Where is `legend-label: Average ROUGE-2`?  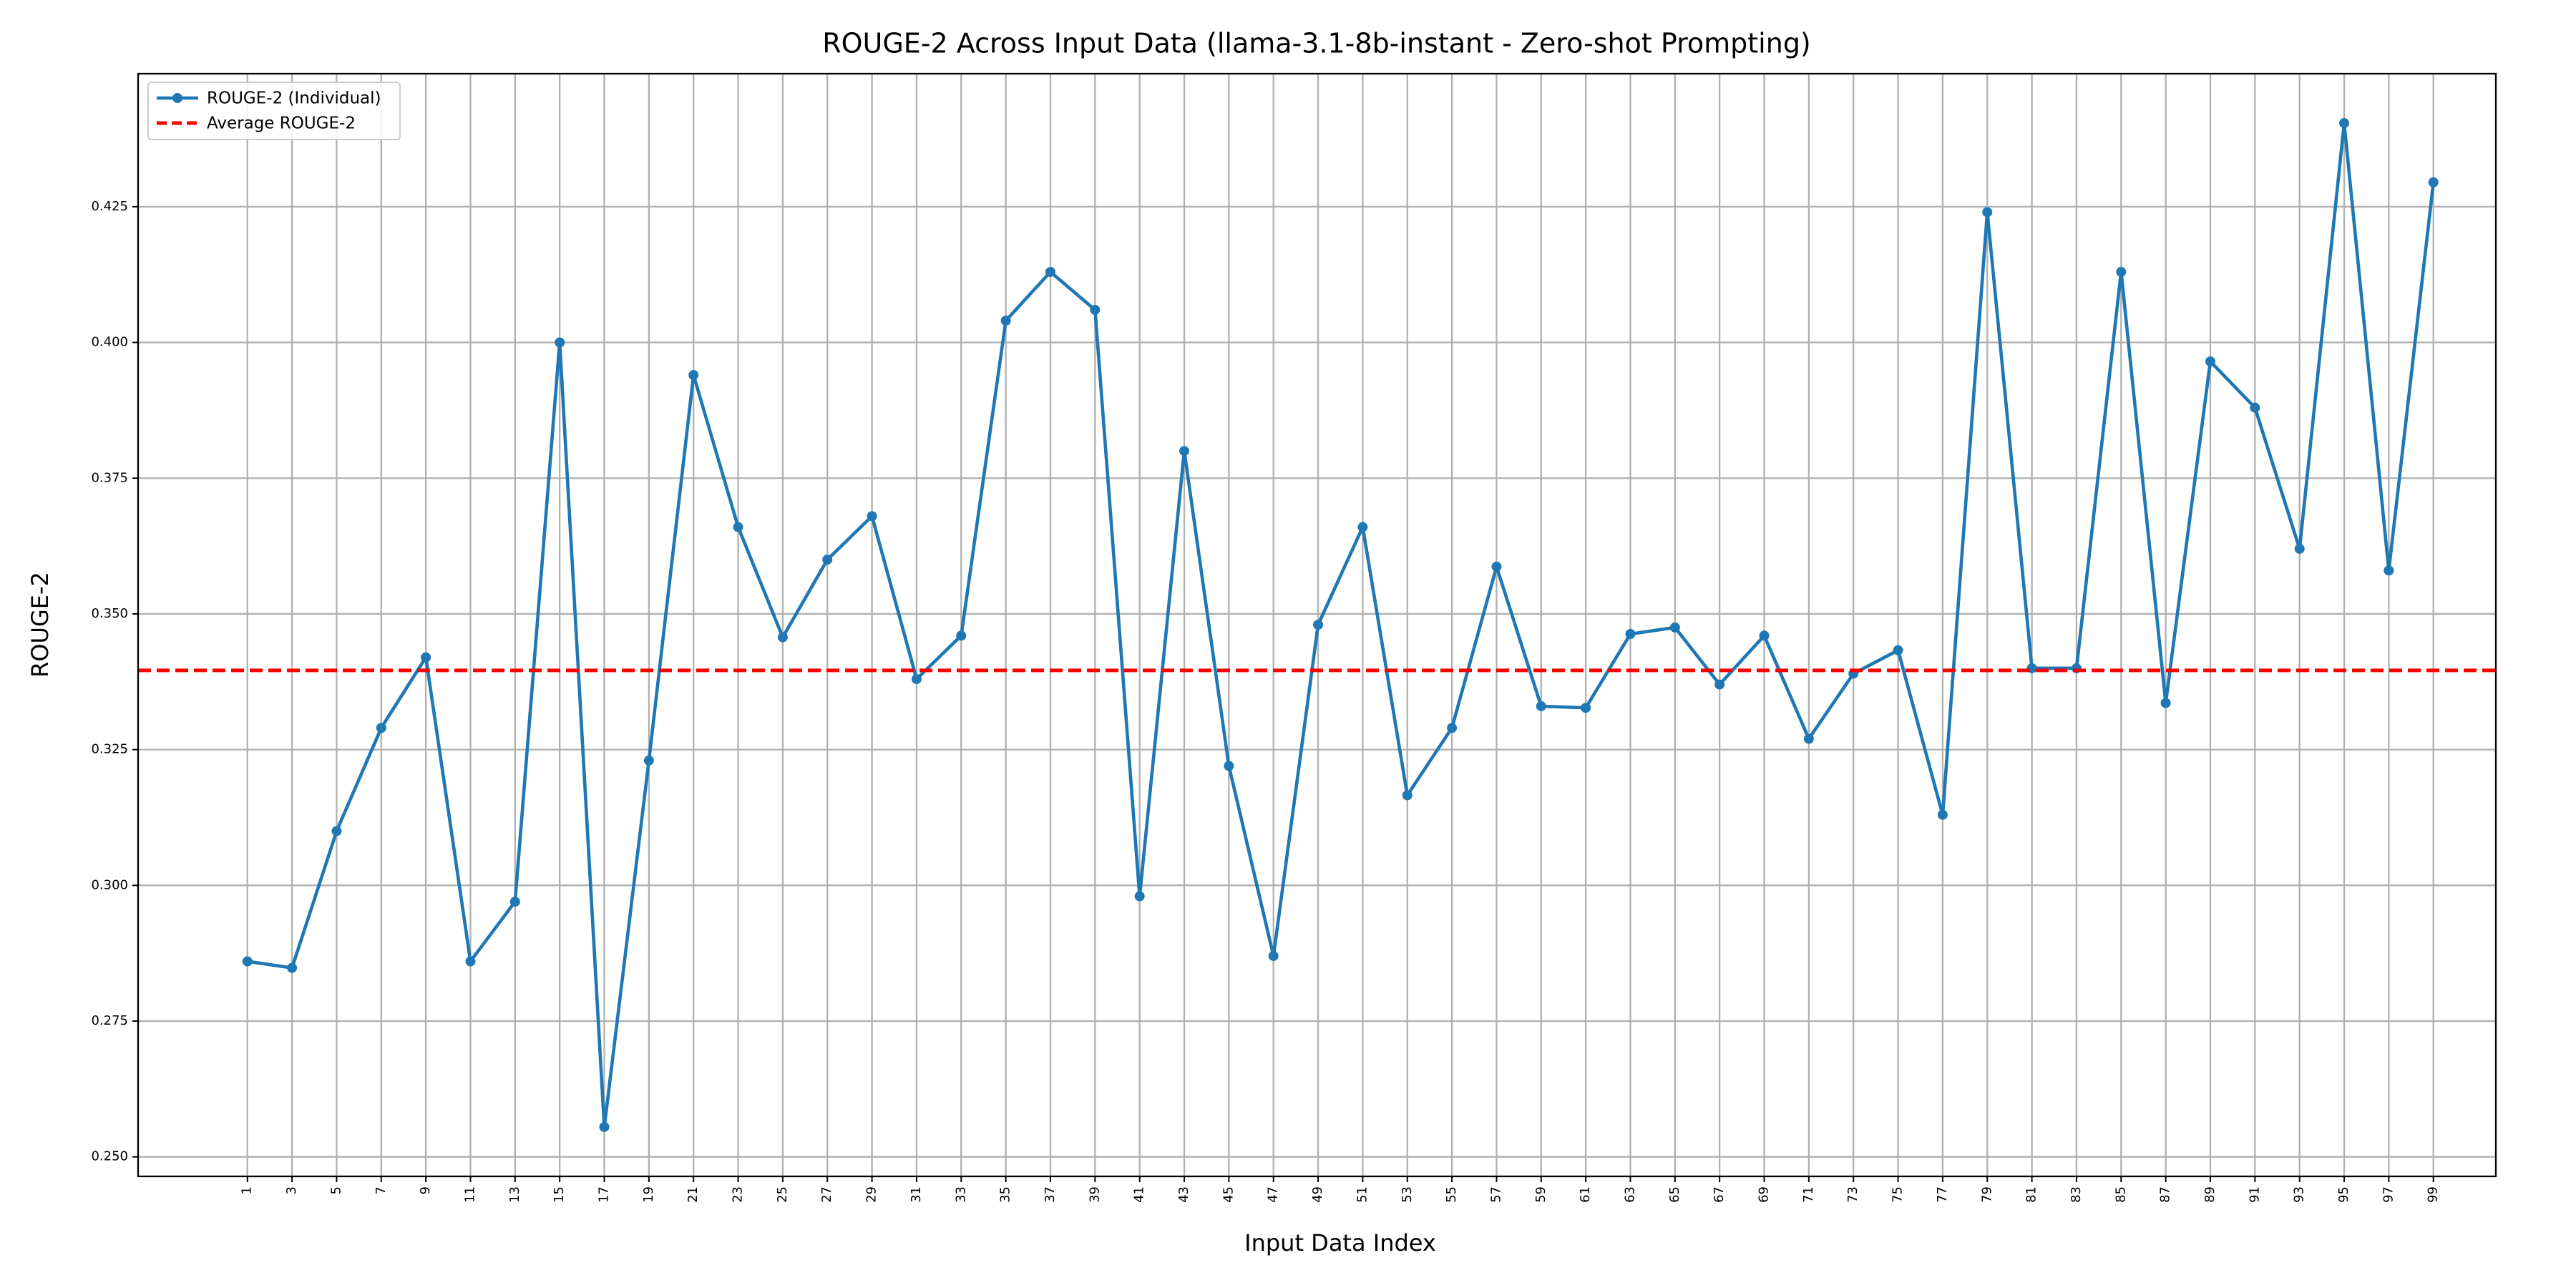 legend-label: Average ROUGE-2 is located at coordinates (281, 123).